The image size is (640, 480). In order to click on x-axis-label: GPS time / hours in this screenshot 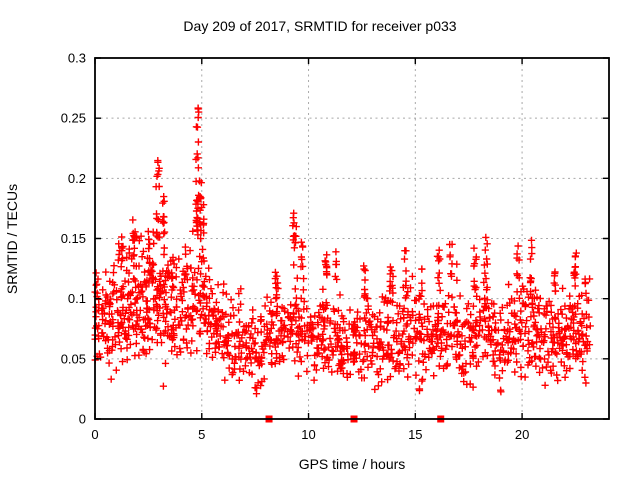, I will do `click(352, 464)`.